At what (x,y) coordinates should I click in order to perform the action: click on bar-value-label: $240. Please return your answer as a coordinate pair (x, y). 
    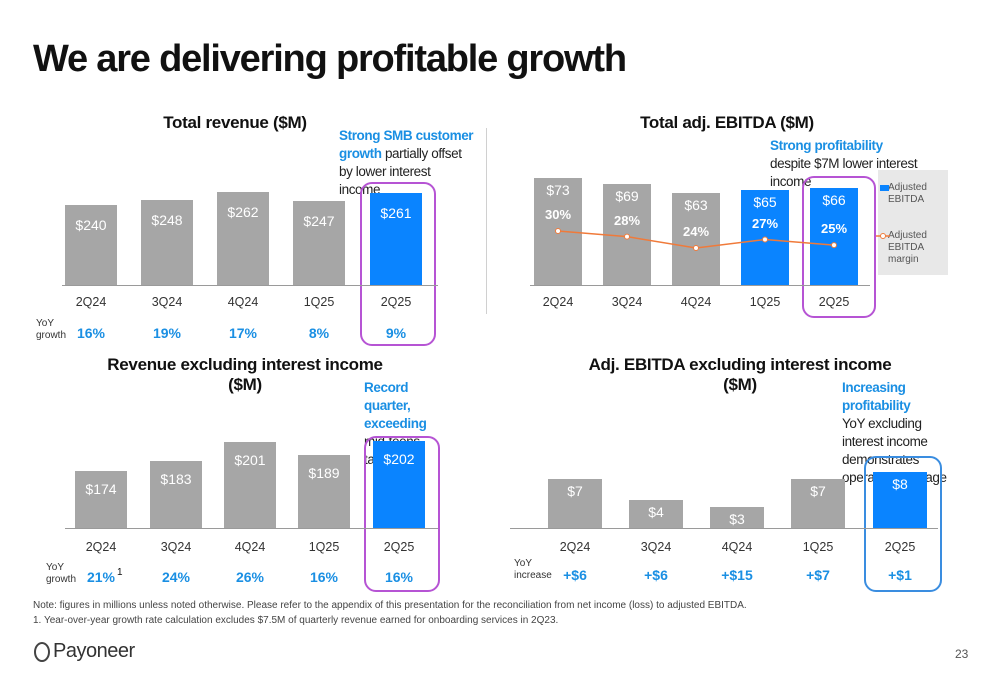
    Looking at the image, I should click on (91, 224).